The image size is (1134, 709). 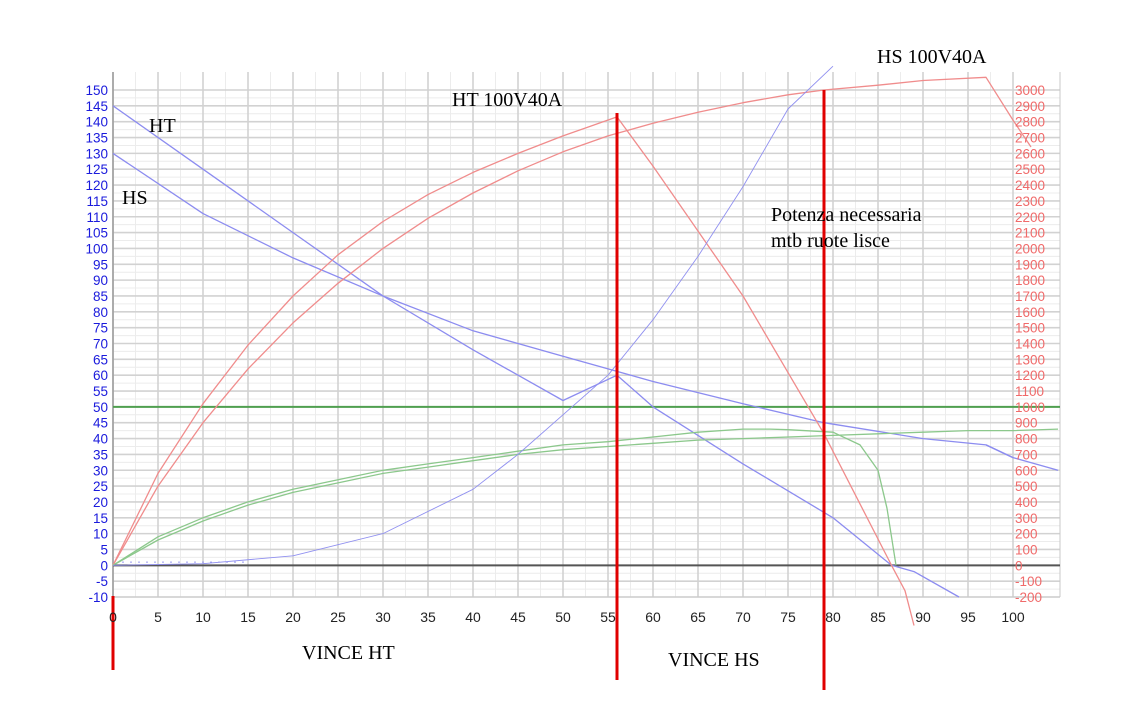 I want to click on left-tick-label: 50, so click(x=100, y=407).